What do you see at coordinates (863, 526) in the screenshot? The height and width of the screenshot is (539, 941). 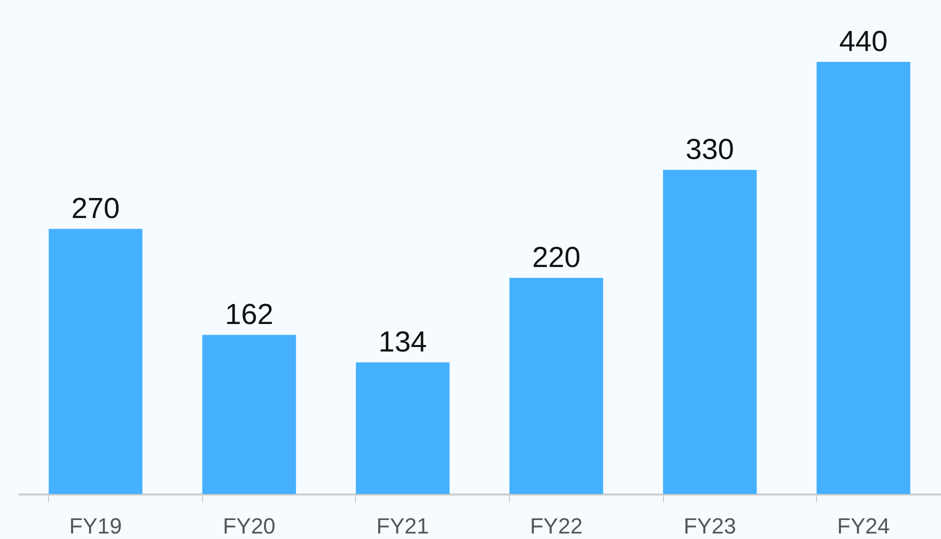 I see `x-tick-label: FY24` at bounding box center [863, 526].